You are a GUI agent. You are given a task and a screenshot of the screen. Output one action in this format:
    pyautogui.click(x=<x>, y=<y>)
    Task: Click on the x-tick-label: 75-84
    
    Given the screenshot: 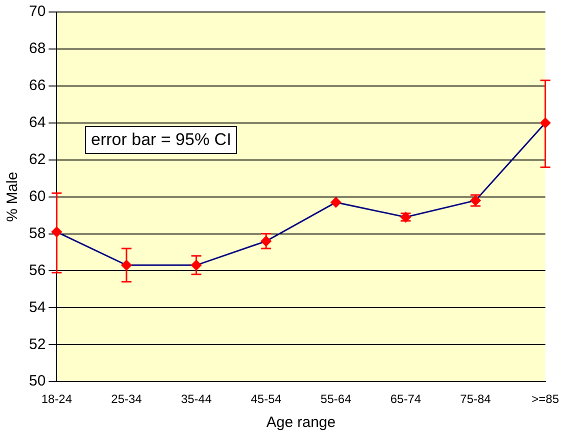 What is the action you would take?
    pyautogui.click(x=476, y=399)
    